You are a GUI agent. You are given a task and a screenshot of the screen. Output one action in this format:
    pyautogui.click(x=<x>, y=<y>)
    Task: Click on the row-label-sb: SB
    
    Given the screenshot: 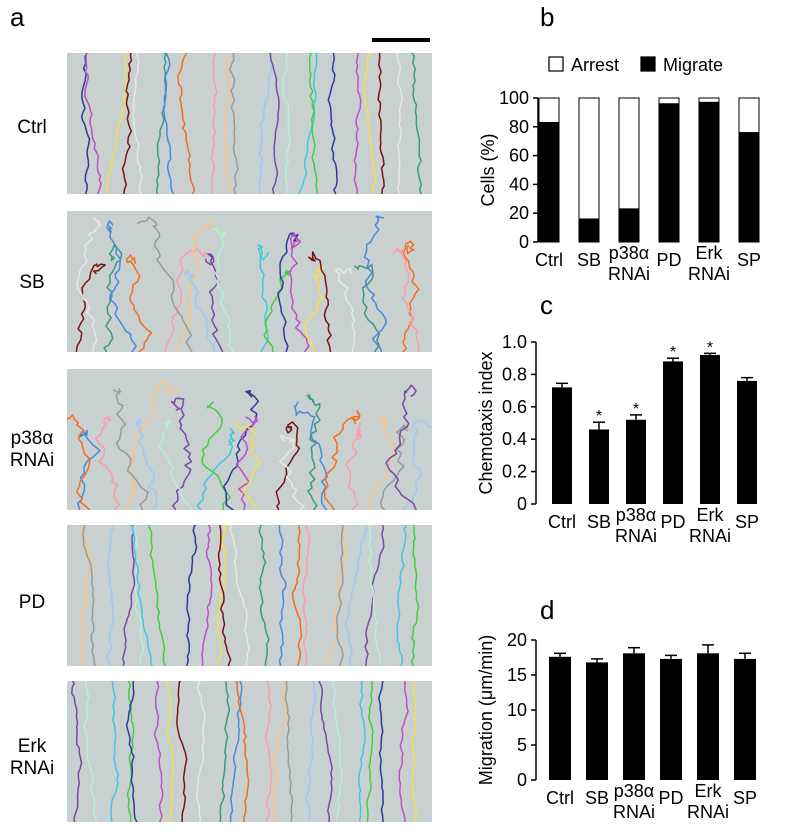 What is the action you would take?
    pyautogui.click(x=32, y=282)
    